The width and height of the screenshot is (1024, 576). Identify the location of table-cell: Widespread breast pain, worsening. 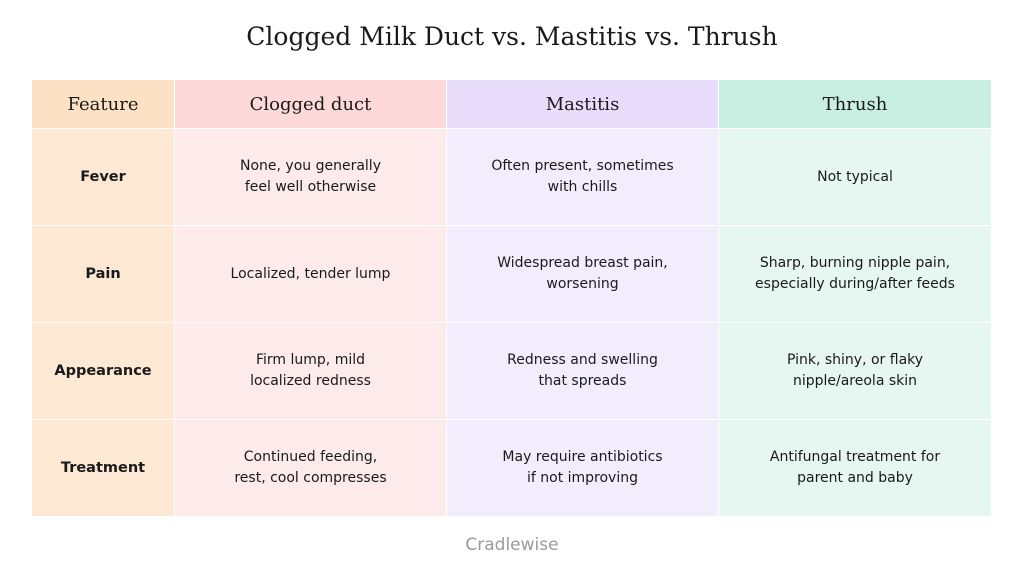
(582, 274).